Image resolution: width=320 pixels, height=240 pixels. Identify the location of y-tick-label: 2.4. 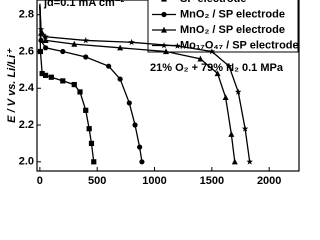
(27, 88).